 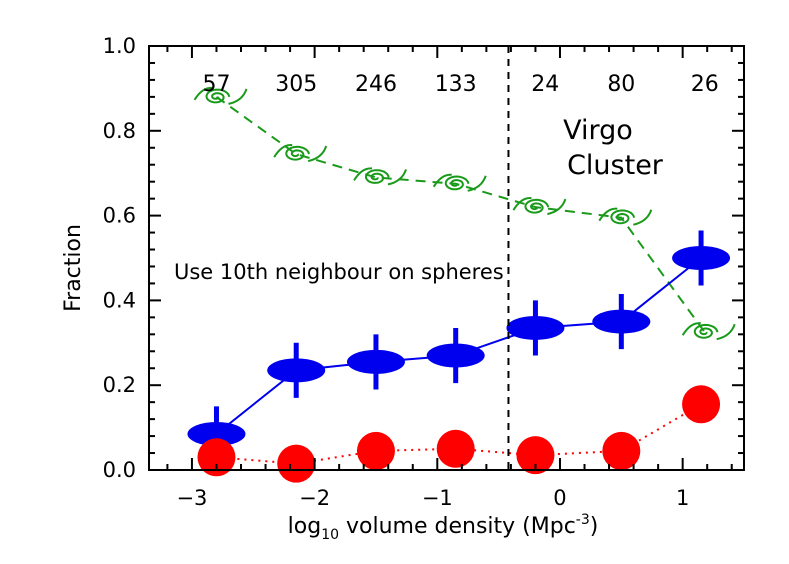 What do you see at coordinates (191, 498) in the screenshot?
I see `x-tick-label: −3` at bounding box center [191, 498].